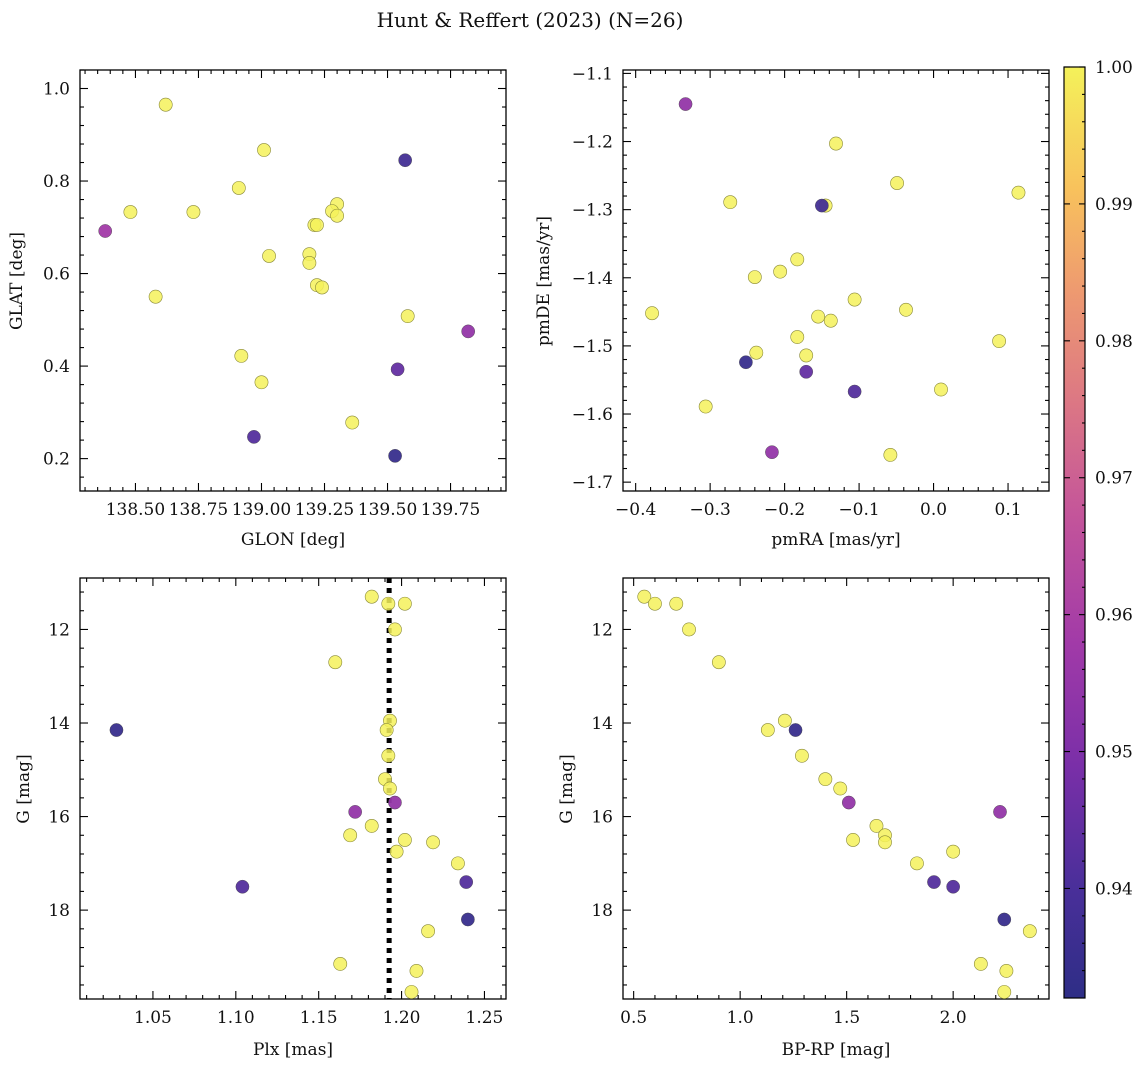 The image size is (1148, 1067). Describe the element at coordinates (592, 415) in the screenshot. I see `panel-proper-motion-ytick-label: −1.6` at that location.